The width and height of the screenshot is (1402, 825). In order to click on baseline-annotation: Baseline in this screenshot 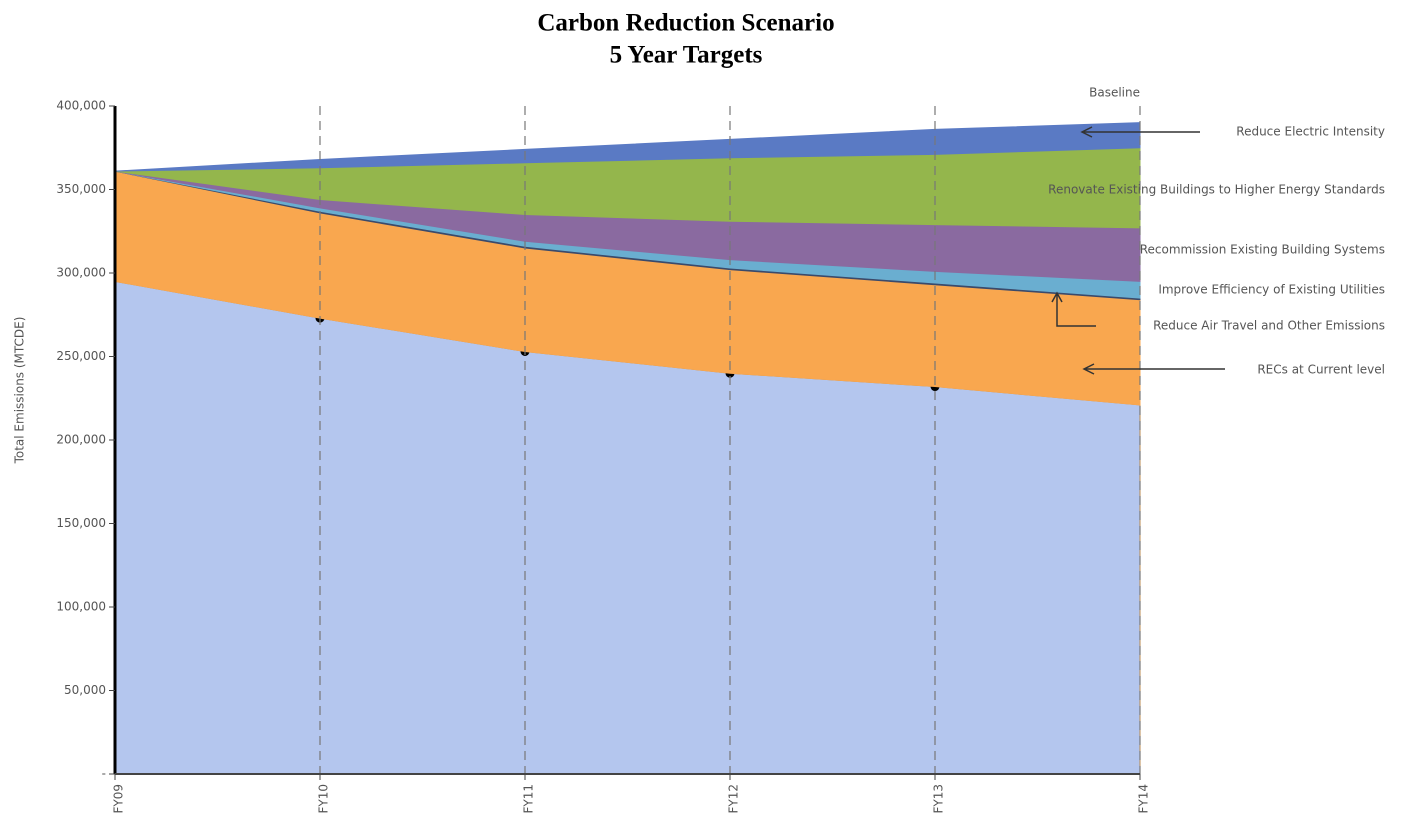, I will do `click(1114, 93)`.